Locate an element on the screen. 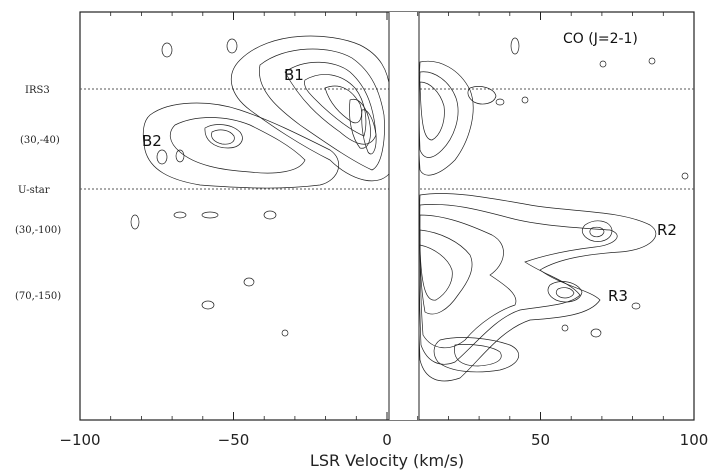  row-label-30-40: (30,-40) is located at coordinates (40, 140).